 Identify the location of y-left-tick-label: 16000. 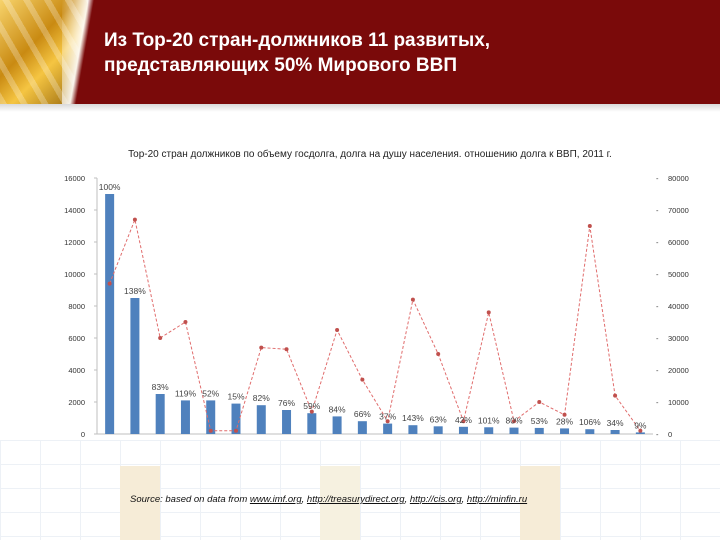
(74, 178).